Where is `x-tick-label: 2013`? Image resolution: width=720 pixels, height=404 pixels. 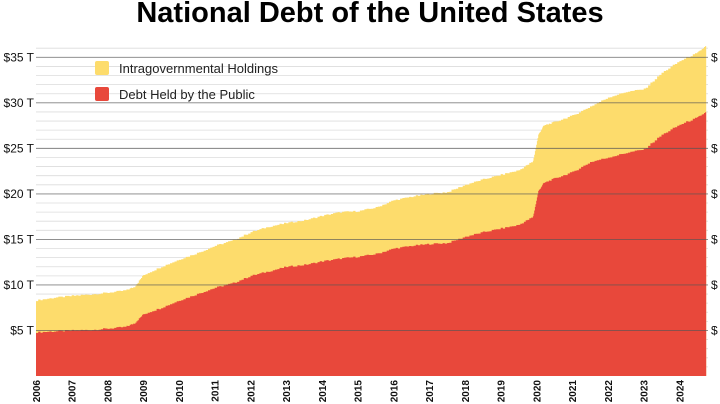
x-tick-label: 2013 is located at coordinates (287, 391).